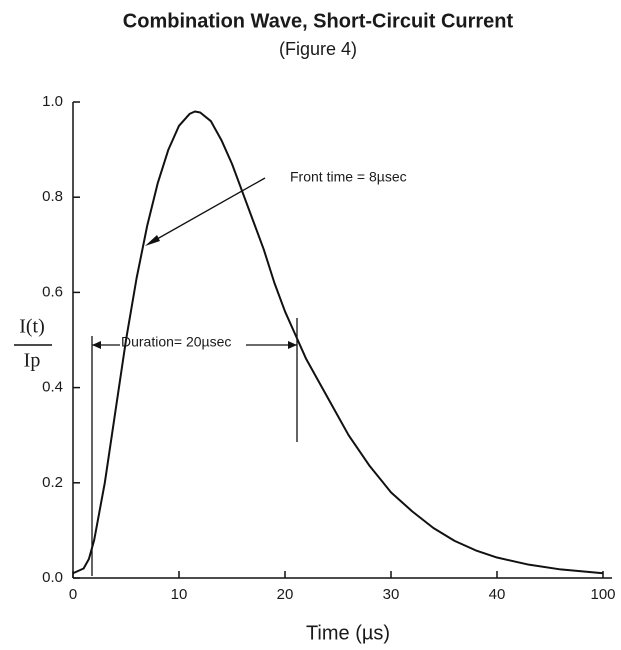 The image size is (621, 650). Describe the element at coordinates (348, 177) in the screenshot. I see `front-time-label: Front time = 8µsec` at that location.